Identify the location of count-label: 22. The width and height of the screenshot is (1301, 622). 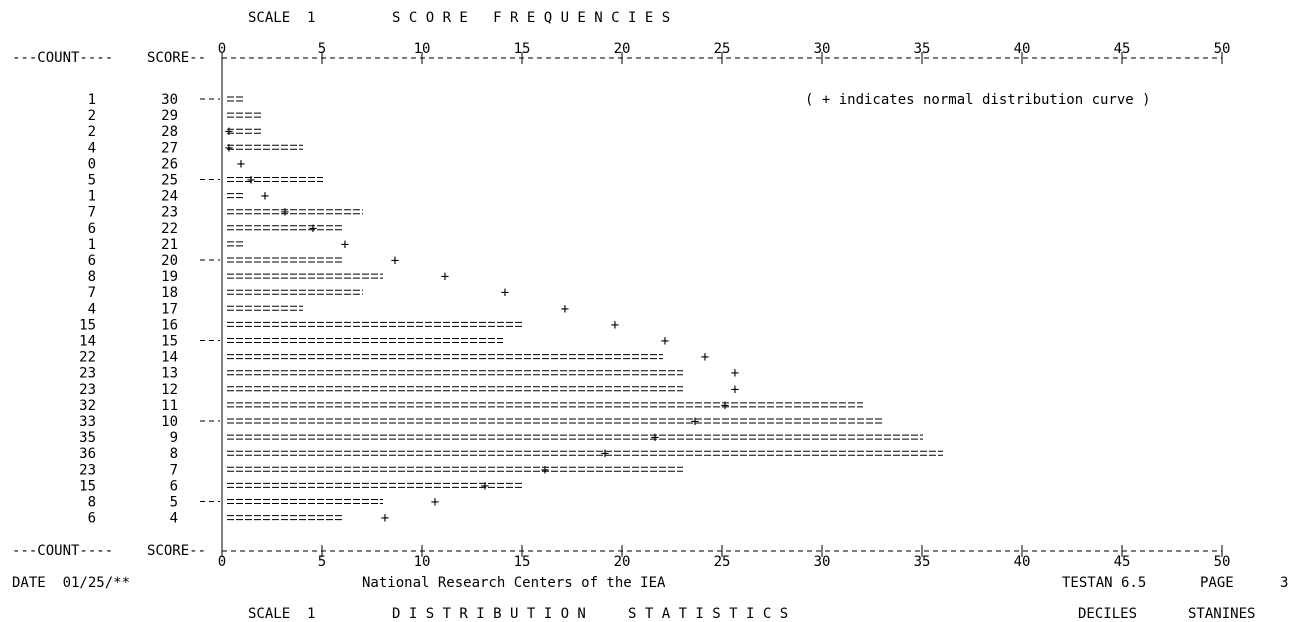
(87, 358).